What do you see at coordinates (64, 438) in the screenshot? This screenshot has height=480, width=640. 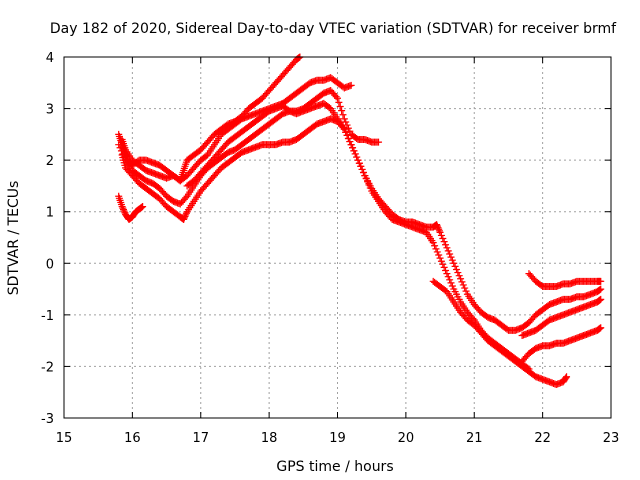 I see `x-tick-label: 15` at bounding box center [64, 438].